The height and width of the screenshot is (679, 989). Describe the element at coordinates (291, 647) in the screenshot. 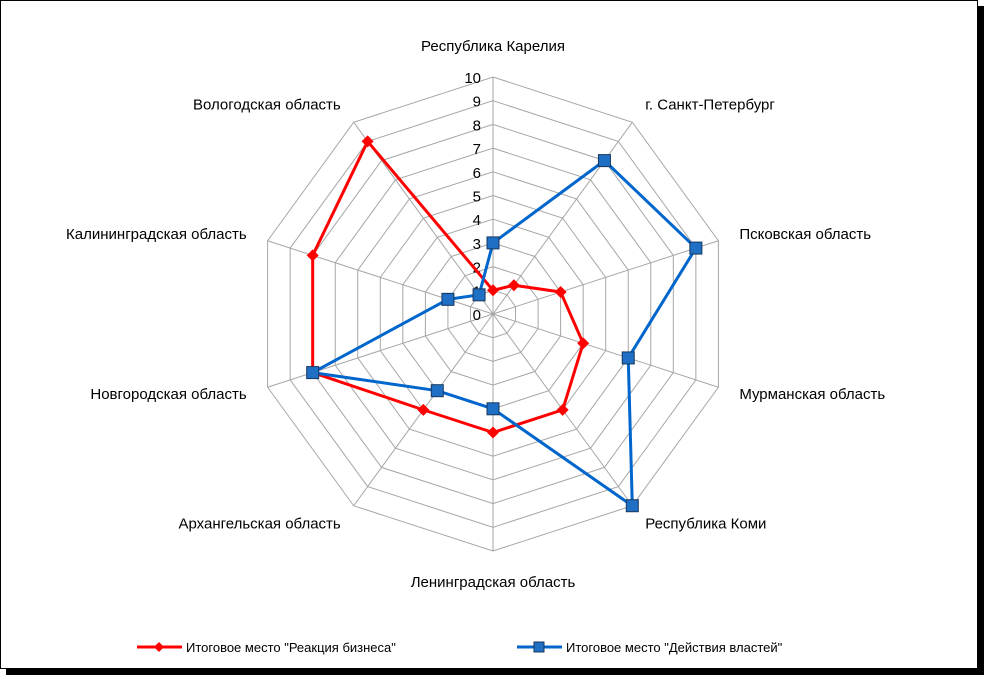

I see `legend-label: Итоговое место "Реакция бизнеса"` at that location.